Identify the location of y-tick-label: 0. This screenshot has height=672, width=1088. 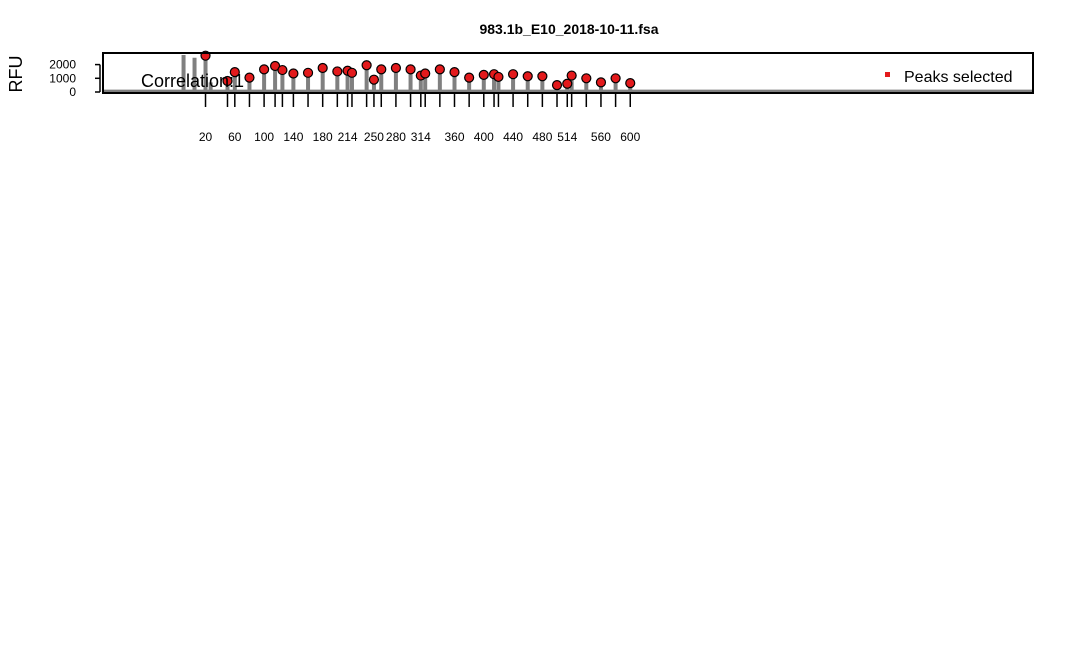
(72, 92).